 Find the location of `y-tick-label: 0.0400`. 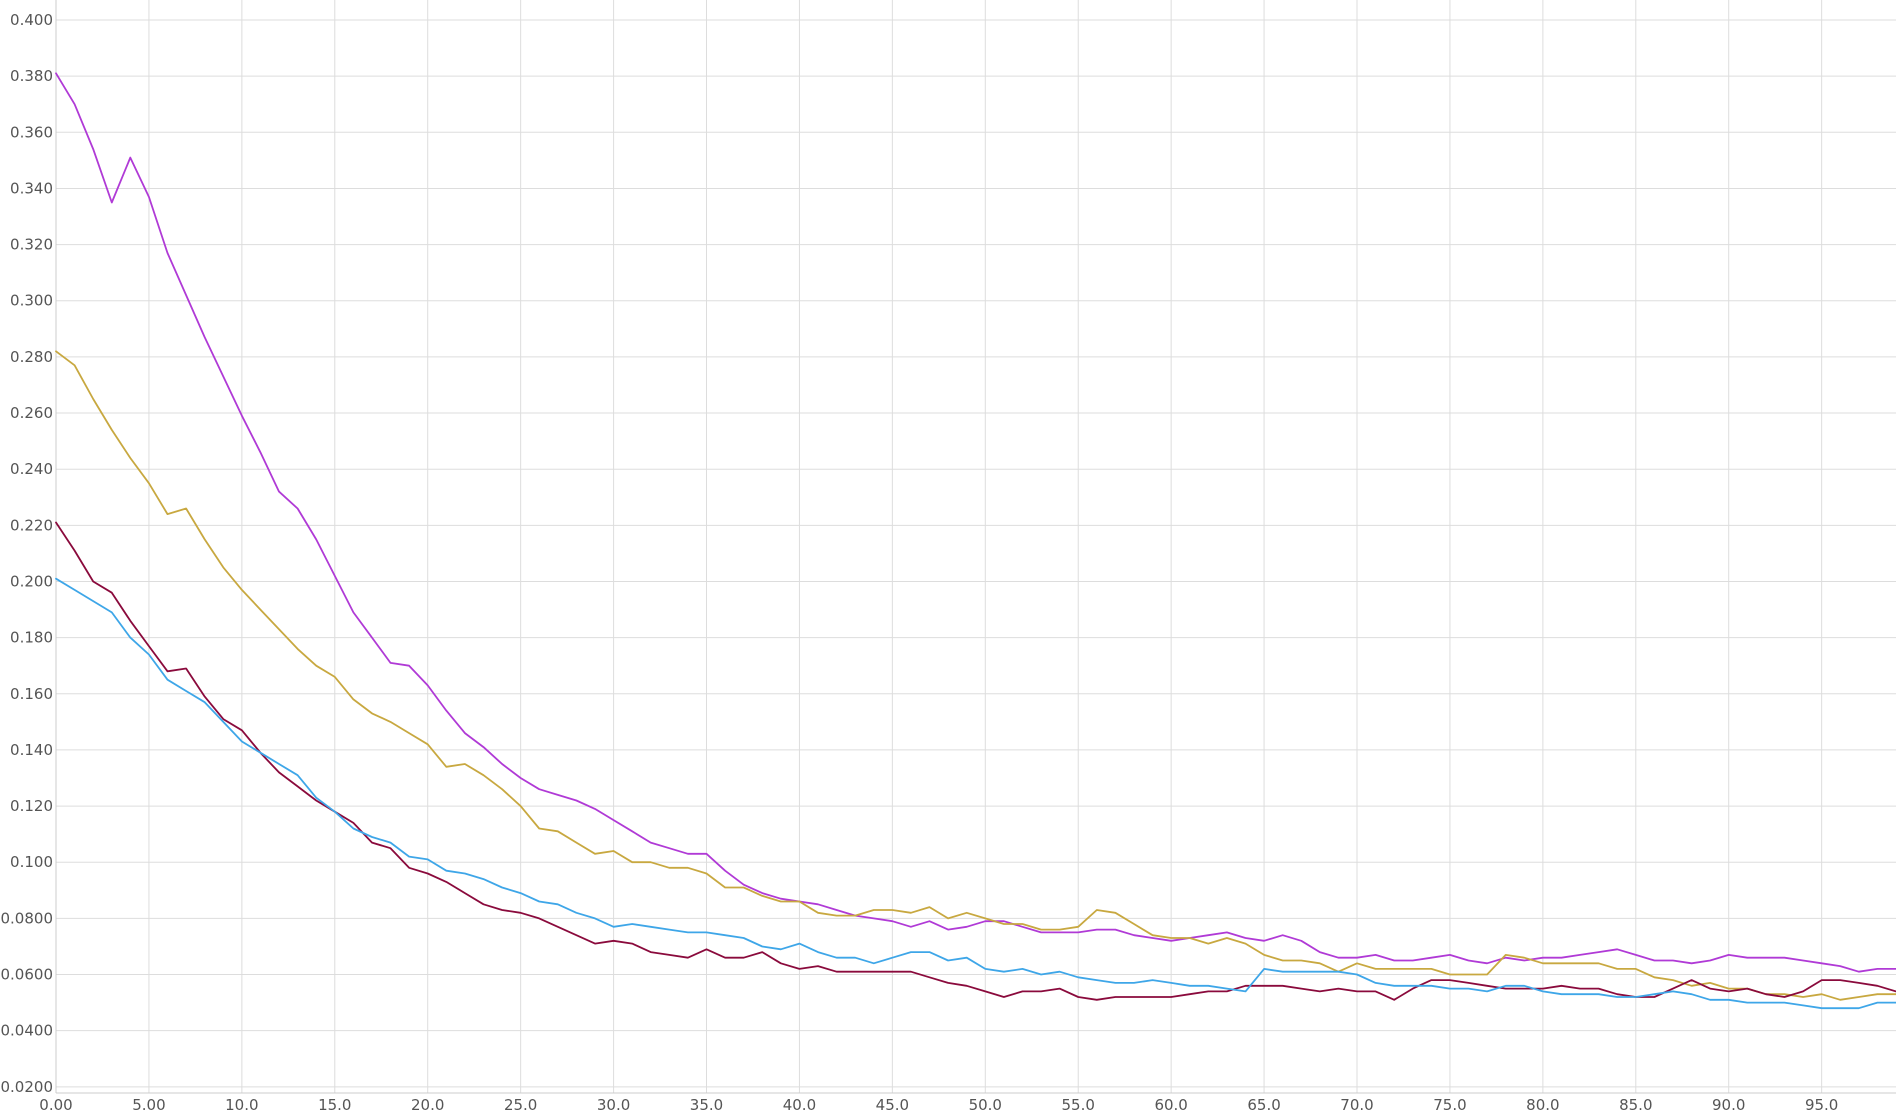

y-tick-label: 0.0400 is located at coordinates (27, 1031).